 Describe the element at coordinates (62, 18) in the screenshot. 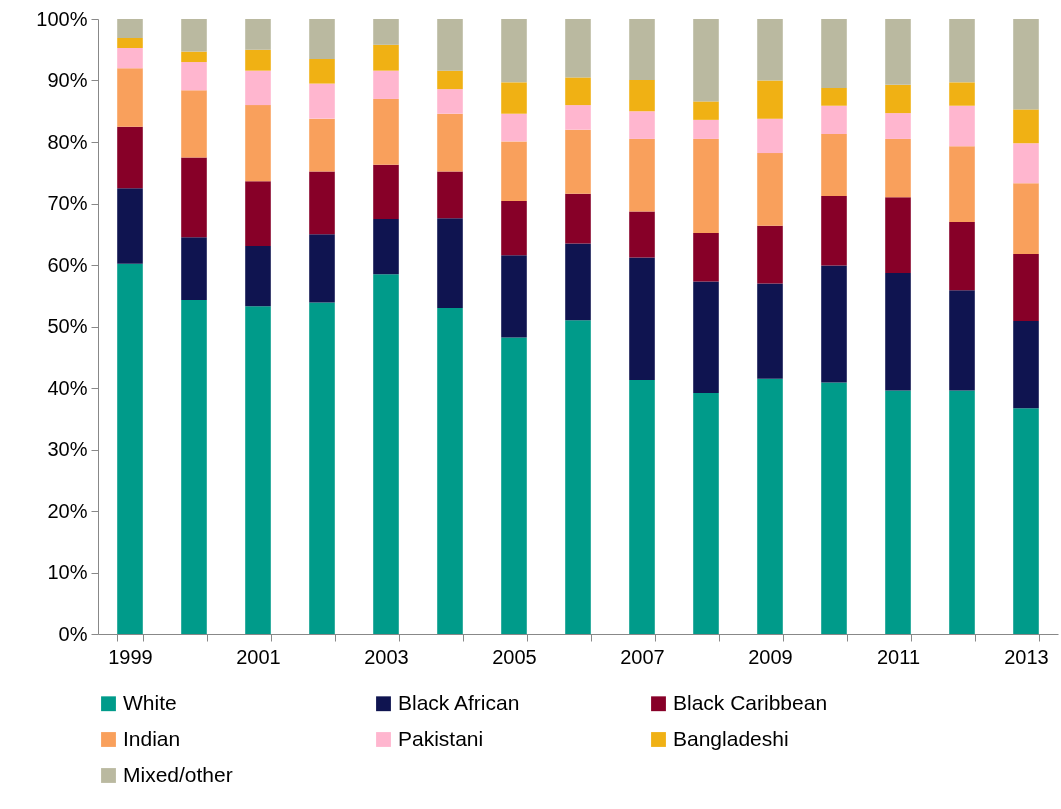

I see `y-tick-label: 100%` at that location.